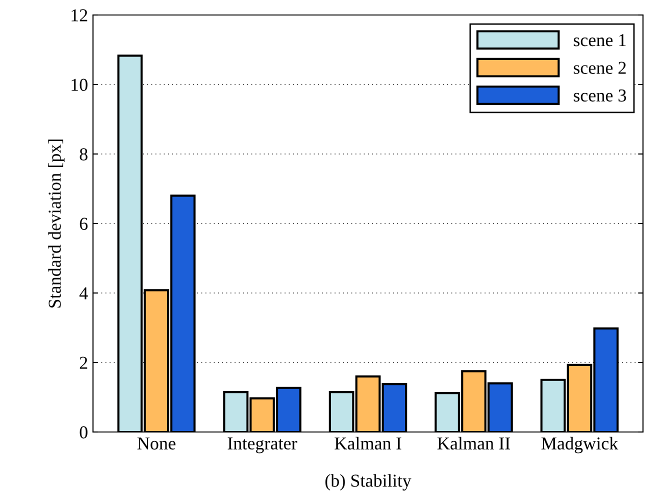 This screenshot has width=663, height=498. I want to click on y-tick-label: 12, so click(80, 15).